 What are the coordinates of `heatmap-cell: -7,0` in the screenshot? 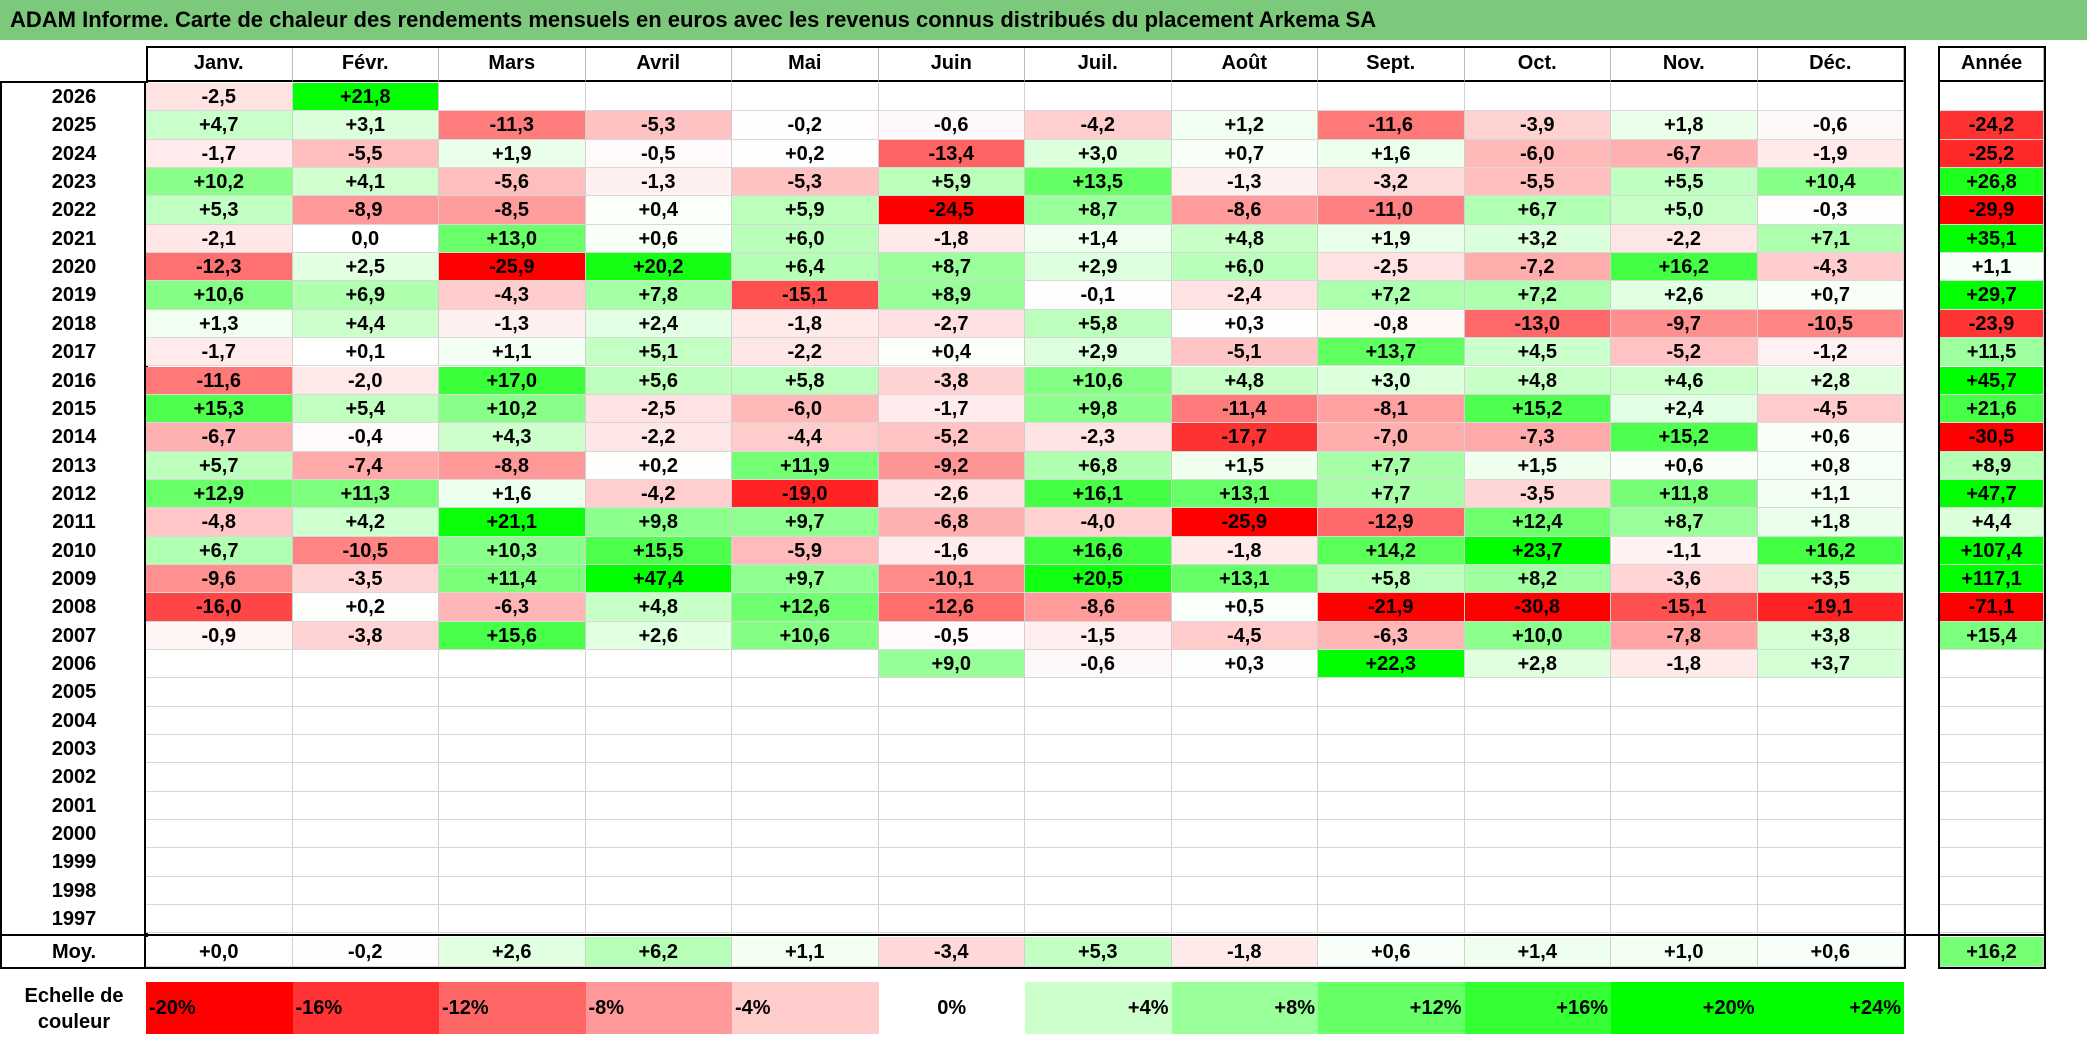 It's located at (1391, 437).